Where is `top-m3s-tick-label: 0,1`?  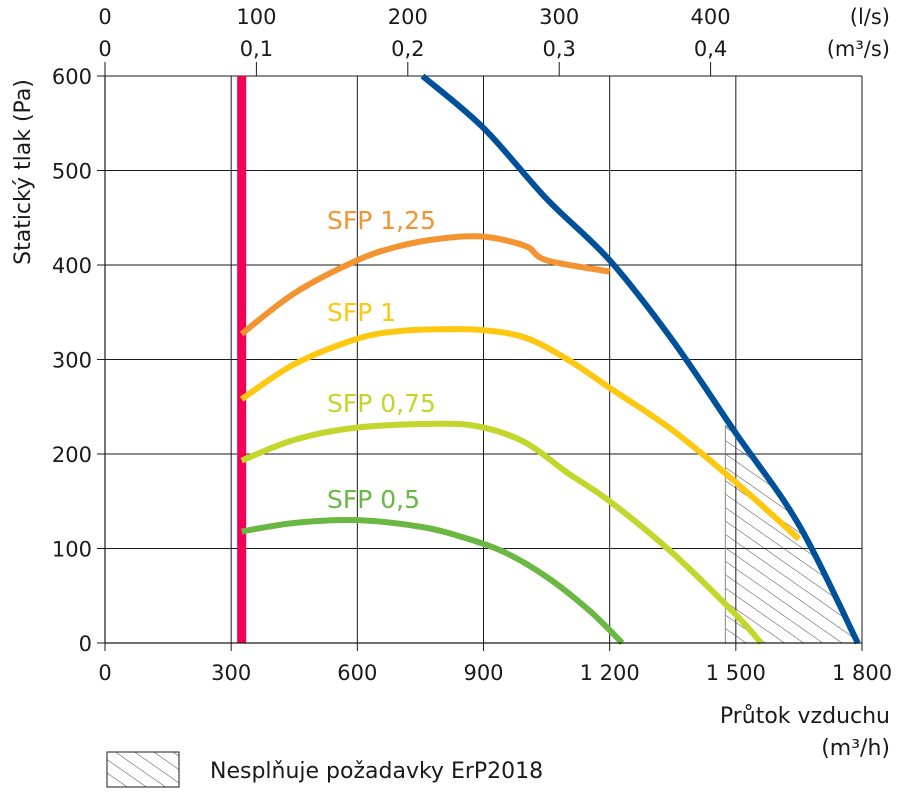
top-m3s-tick-label: 0,1 is located at coordinates (256, 49).